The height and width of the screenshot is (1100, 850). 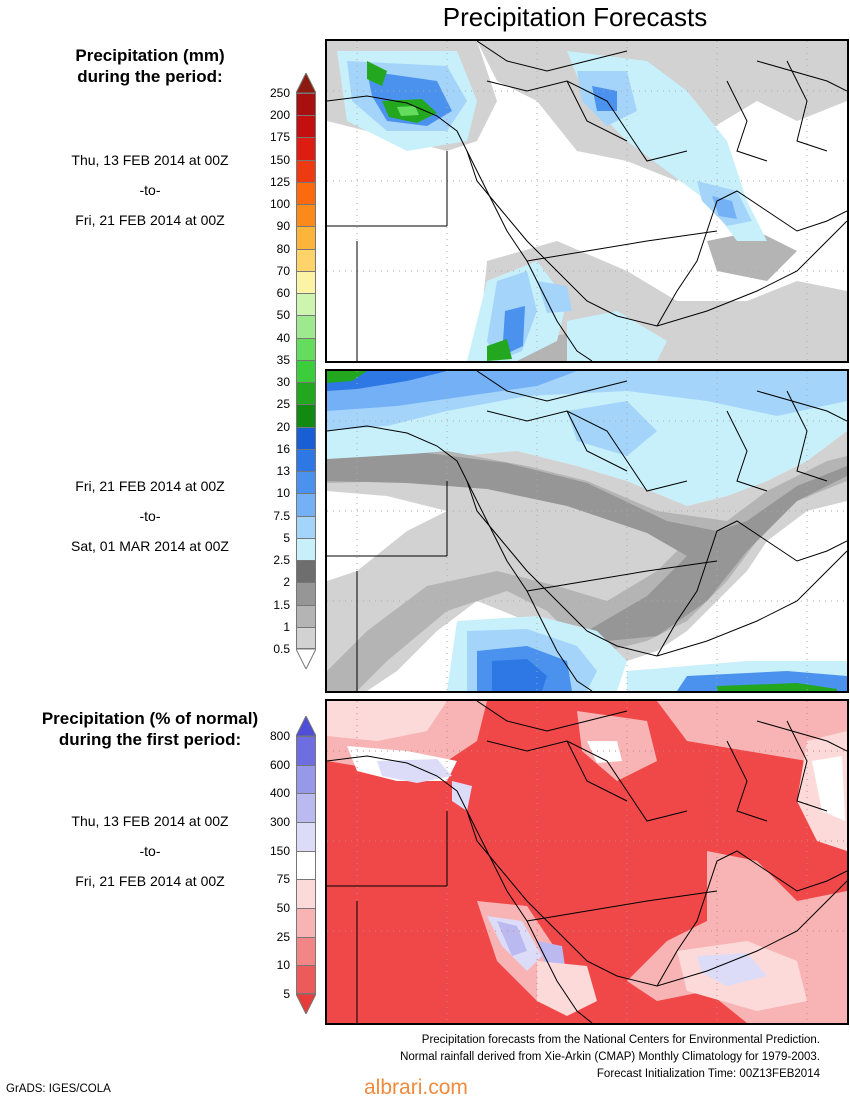 What do you see at coordinates (283, 471) in the screenshot?
I see `precip-mm-colorbar-tick-label: 13` at bounding box center [283, 471].